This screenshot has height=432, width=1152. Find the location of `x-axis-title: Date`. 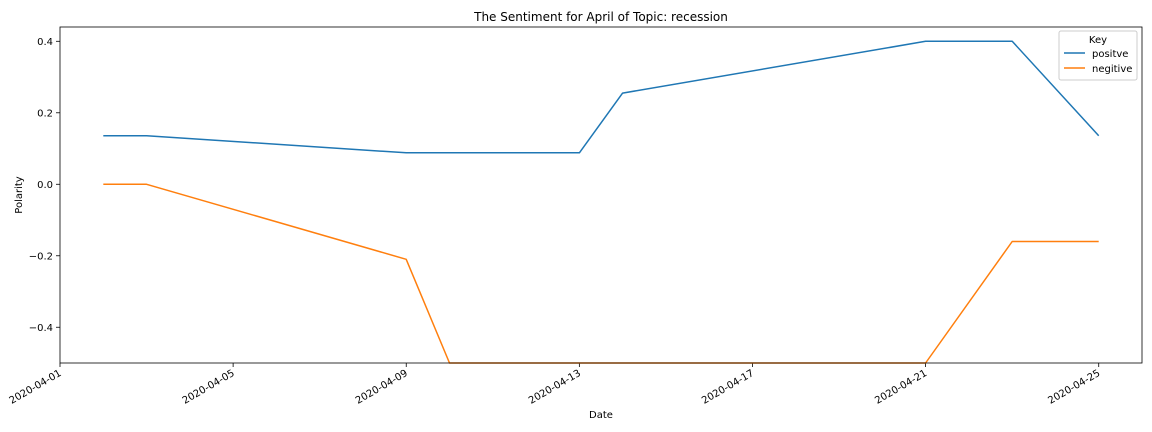

x-axis-title: Date is located at coordinates (601, 415).